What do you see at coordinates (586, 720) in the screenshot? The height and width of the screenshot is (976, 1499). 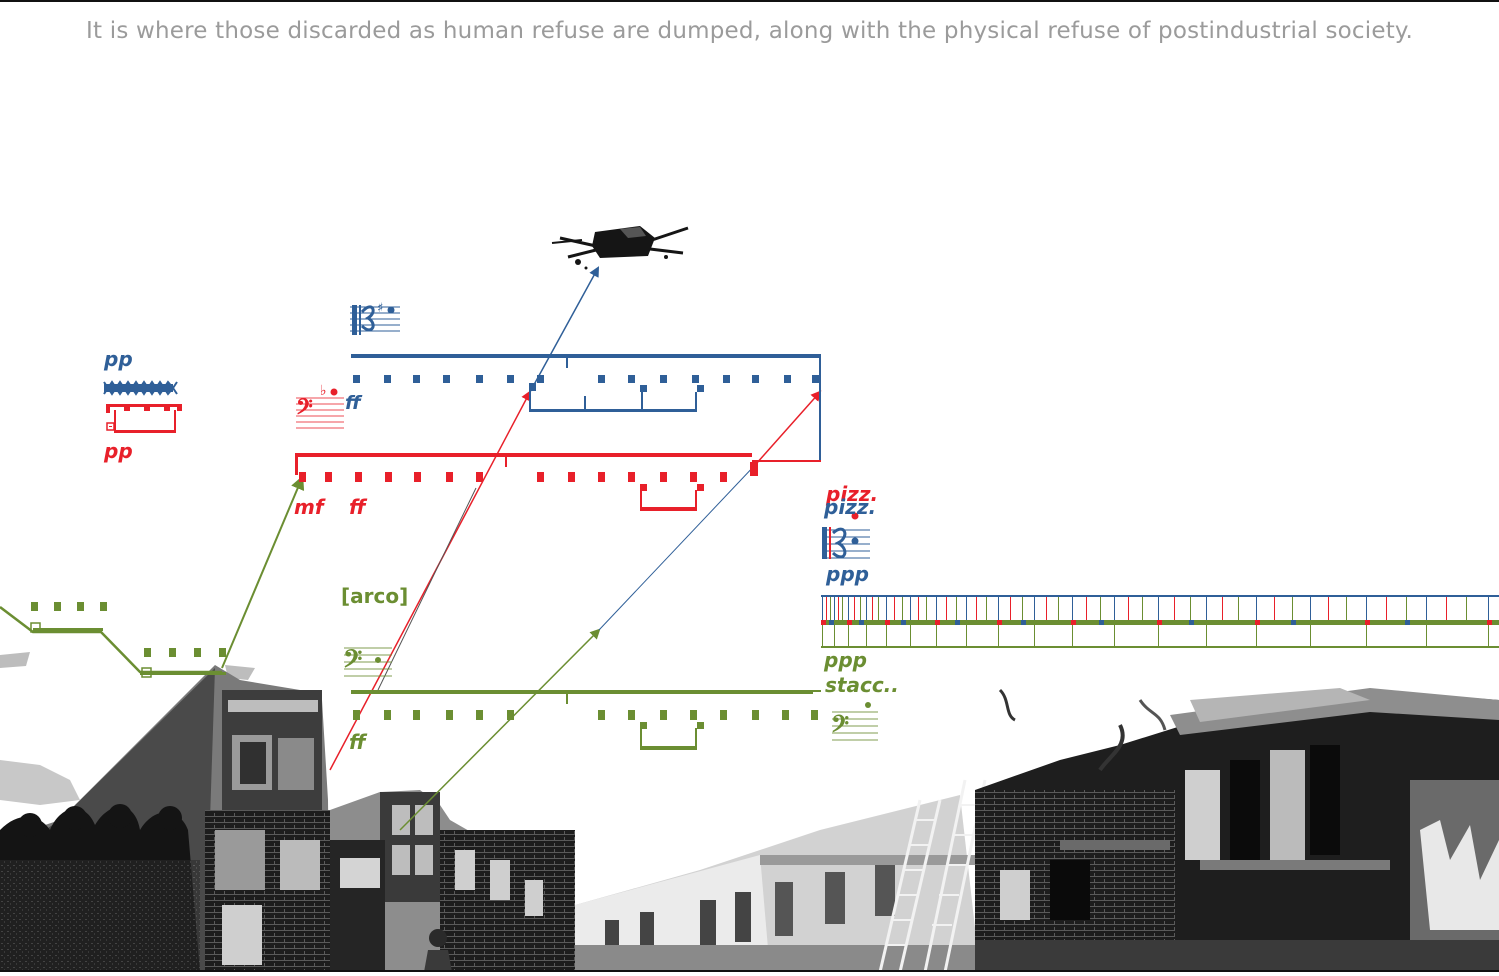 I see `green-main-staff` at bounding box center [586, 720].